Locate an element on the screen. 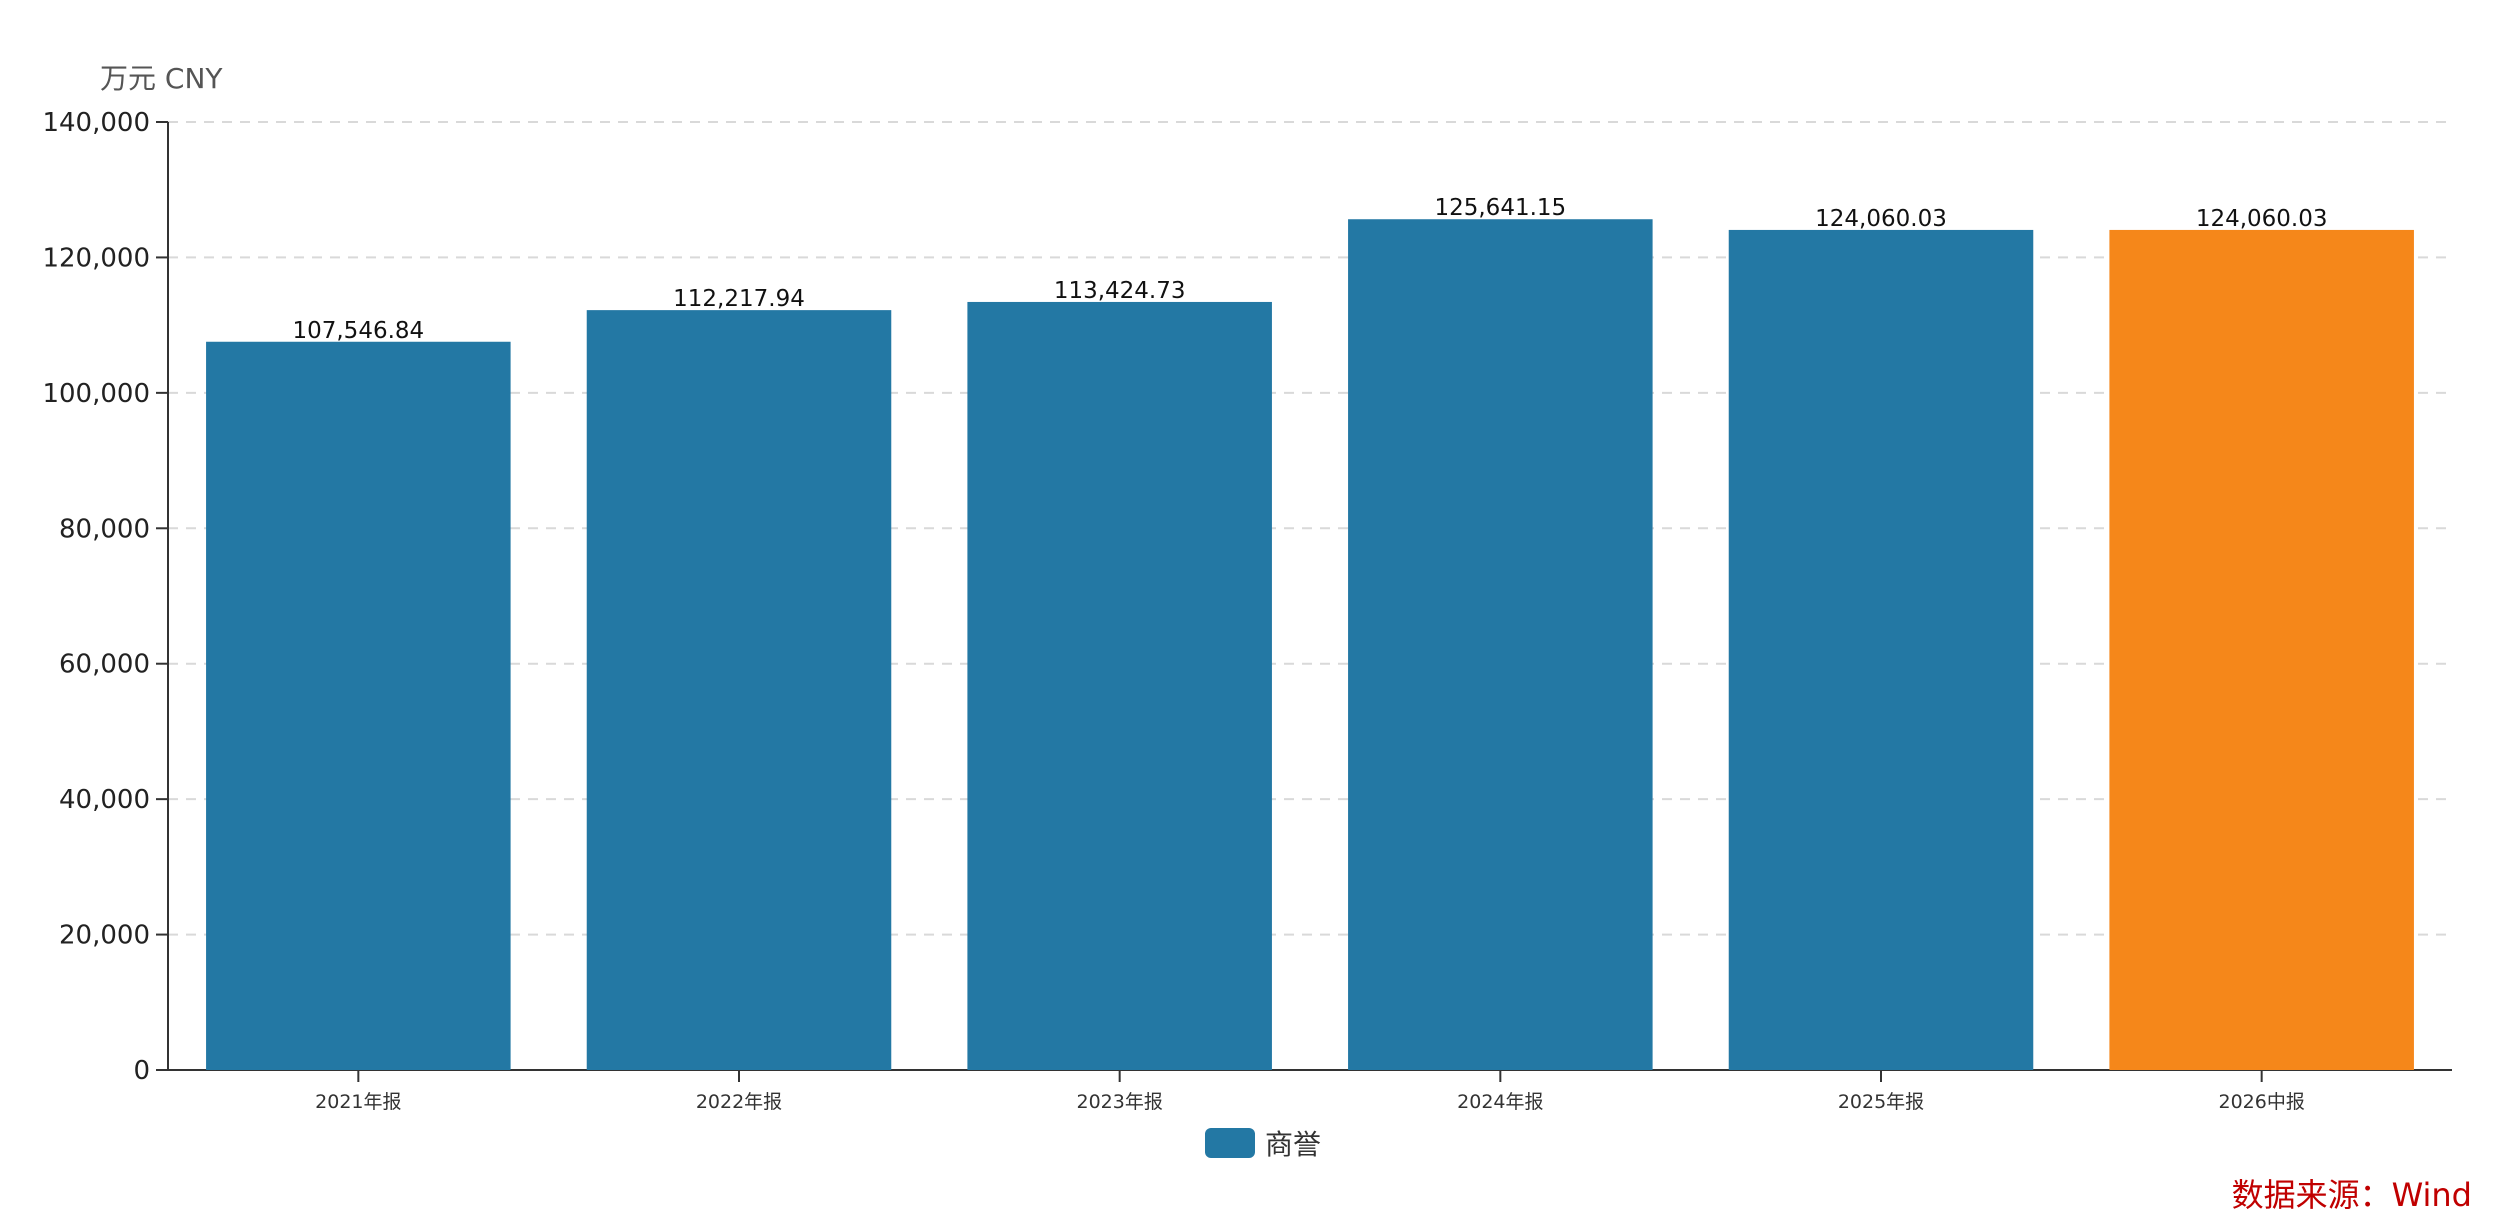  y-tick-label: 120,000 is located at coordinates (96, 258).